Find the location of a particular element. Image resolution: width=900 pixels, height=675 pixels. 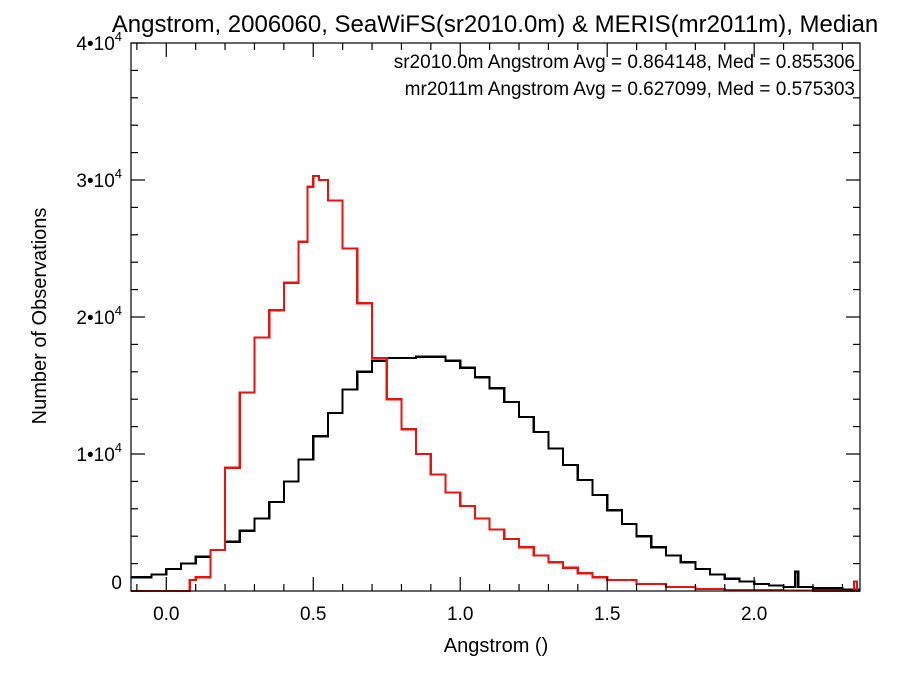

y-axis-title: Number of Observations is located at coordinates (40, 316).